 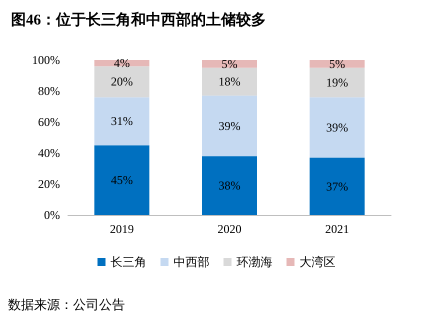 What do you see at coordinates (318, 262) in the screenshot?
I see `legend-label: 大湾区` at bounding box center [318, 262].